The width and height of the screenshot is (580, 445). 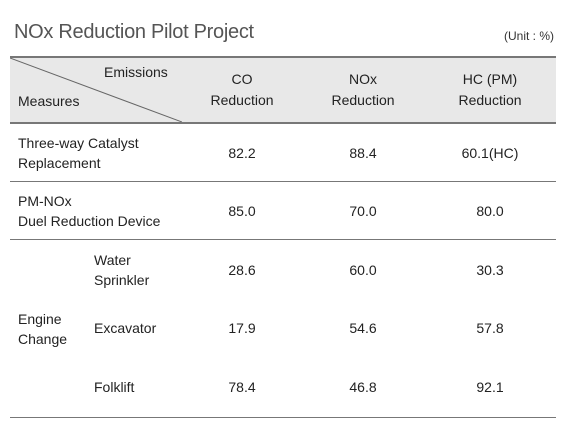 I want to click on nox-value: 60.0, so click(x=363, y=269).